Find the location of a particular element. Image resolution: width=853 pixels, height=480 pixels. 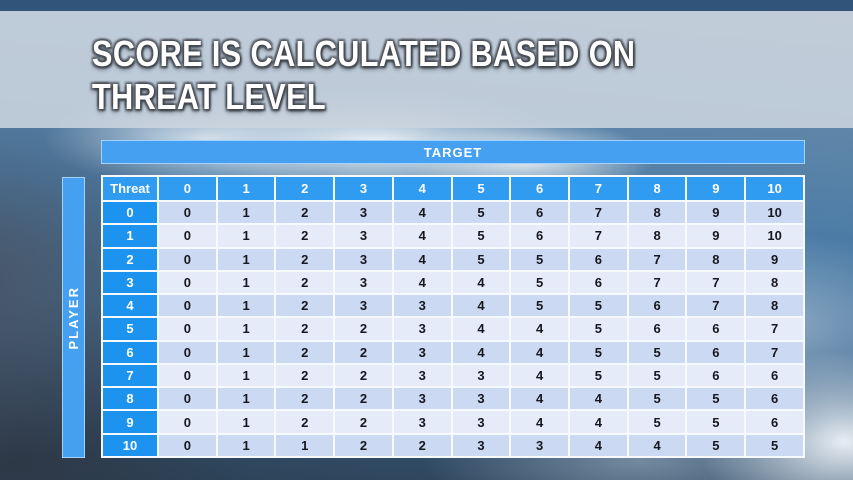

column-header-cell: 1 is located at coordinates (246, 188).